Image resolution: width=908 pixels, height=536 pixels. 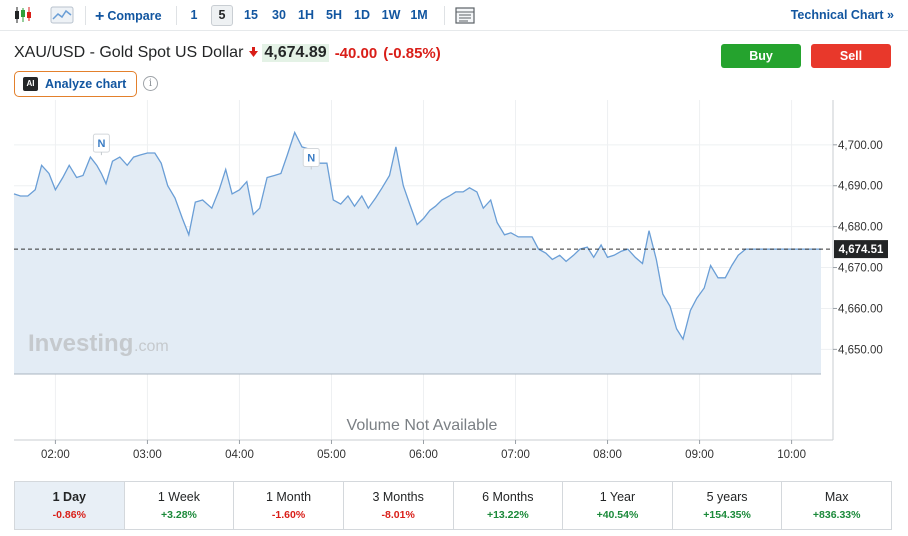 I want to click on y-tick-label: 4,680.00, so click(x=860, y=228).